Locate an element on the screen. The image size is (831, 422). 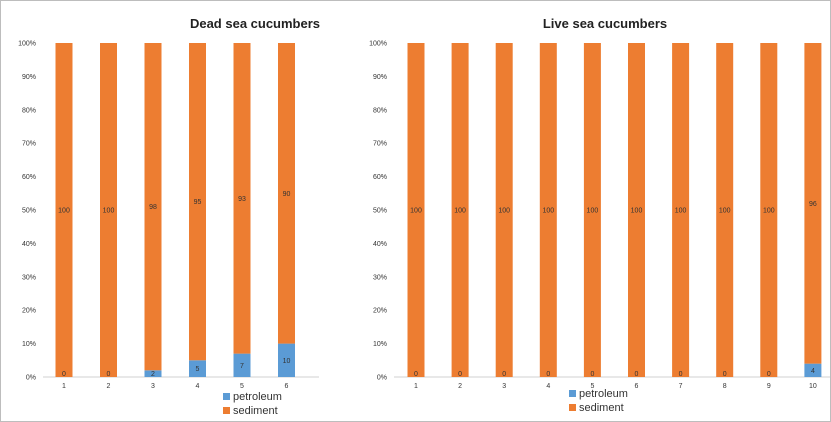
dead-x-tick-label: 6 is located at coordinates (287, 386).